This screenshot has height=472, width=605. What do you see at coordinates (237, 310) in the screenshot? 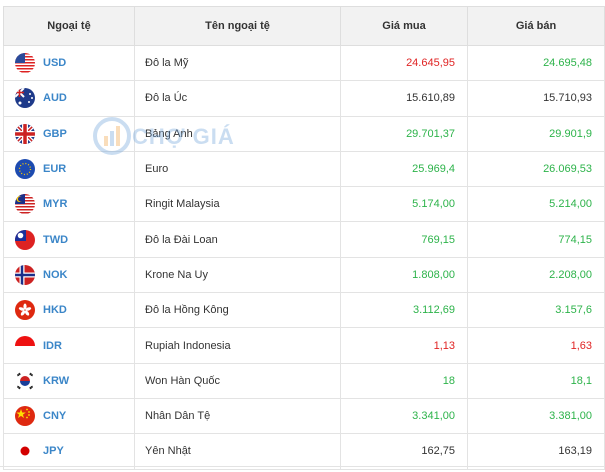
I see `currency-name: Đô la Hồng Kông` at bounding box center [237, 310].